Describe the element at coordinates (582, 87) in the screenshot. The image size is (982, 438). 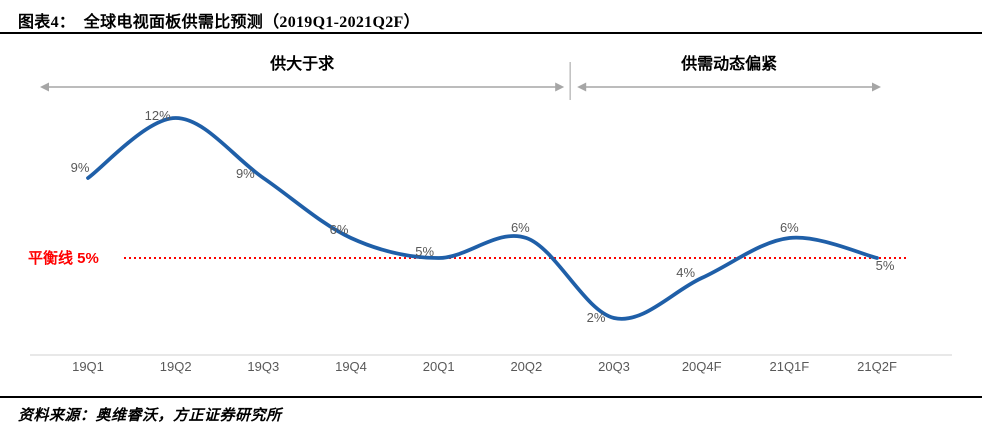
I see `right-section-arrow-head-left` at that location.